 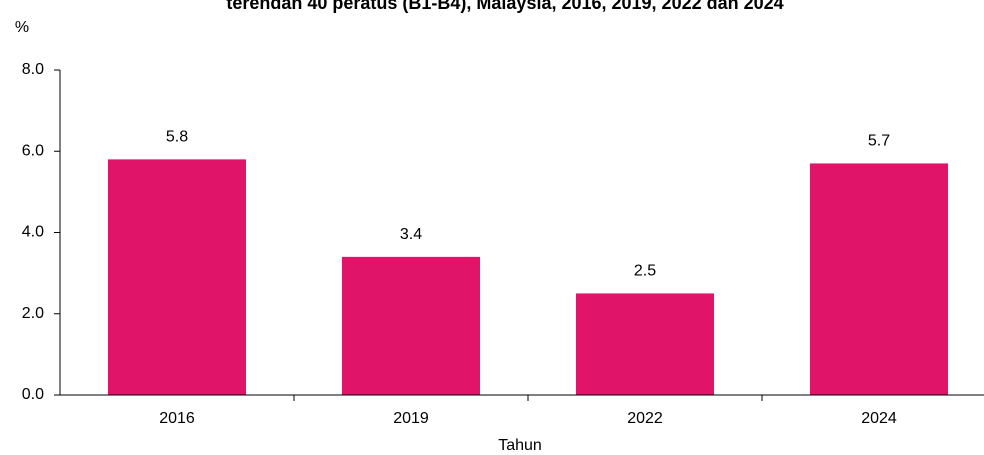 What do you see at coordinates (411, 234) in the screenshot?
I see `data-label: 3.4` at bounding box center [411, 234].